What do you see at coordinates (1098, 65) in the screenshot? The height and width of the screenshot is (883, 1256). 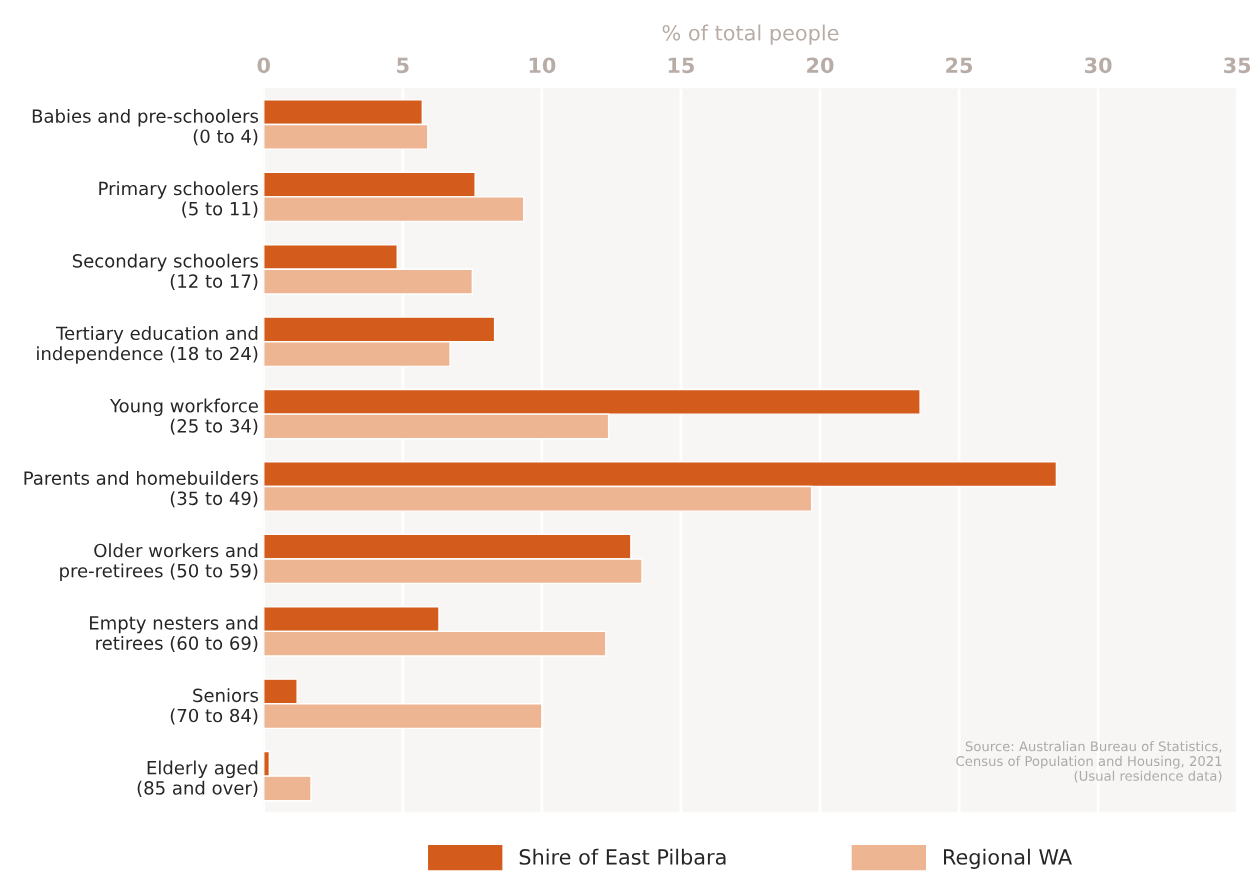 I see `x-tick-label: 30` at bounding box center [1098, 65].